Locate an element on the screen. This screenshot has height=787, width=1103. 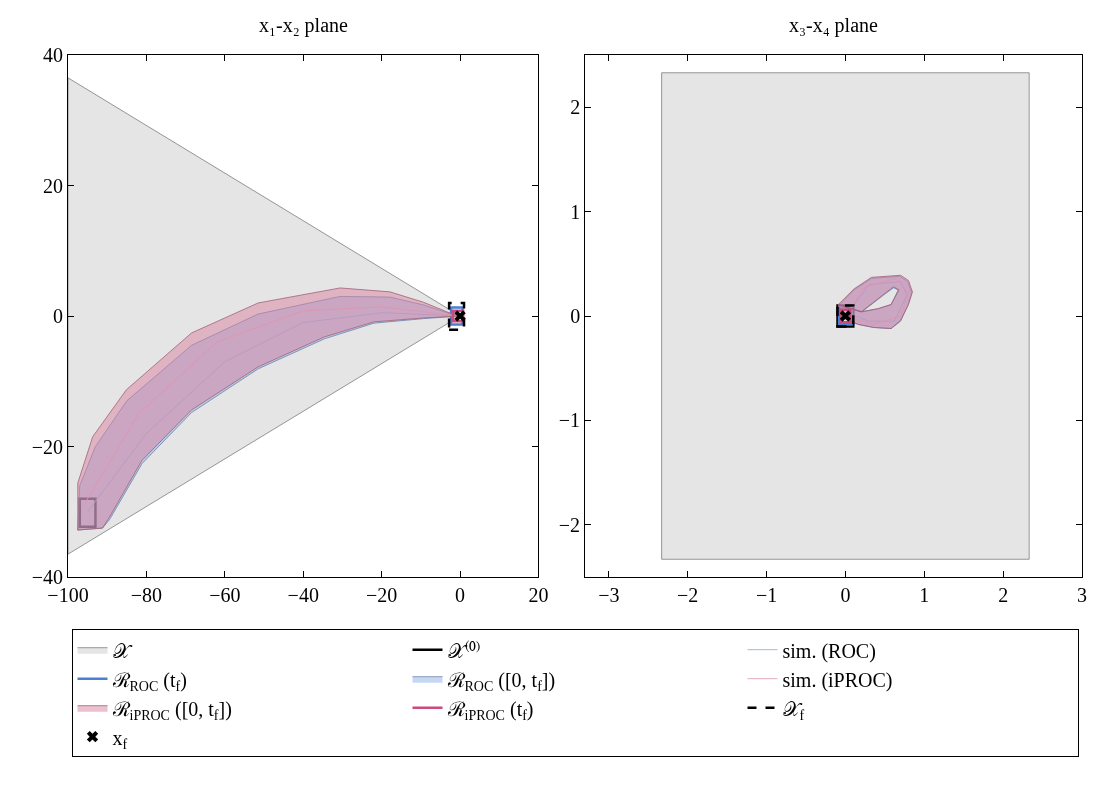
legend-label: 𝒳 is located at coordinates (122, 650).